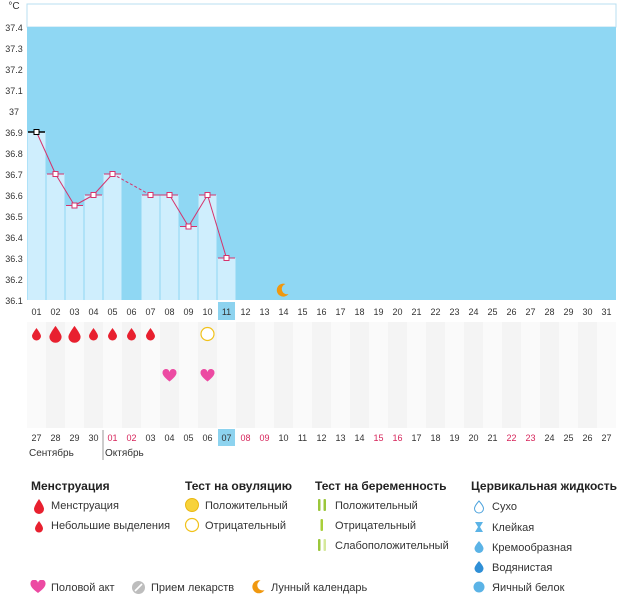 Image resolution: width=626 pixels, height=595 pixels. What do you see at coordinates (246, 506) in the screenshot?
I see `legend-ovulation-positive: Положительный` at bounding box center [246, 506].